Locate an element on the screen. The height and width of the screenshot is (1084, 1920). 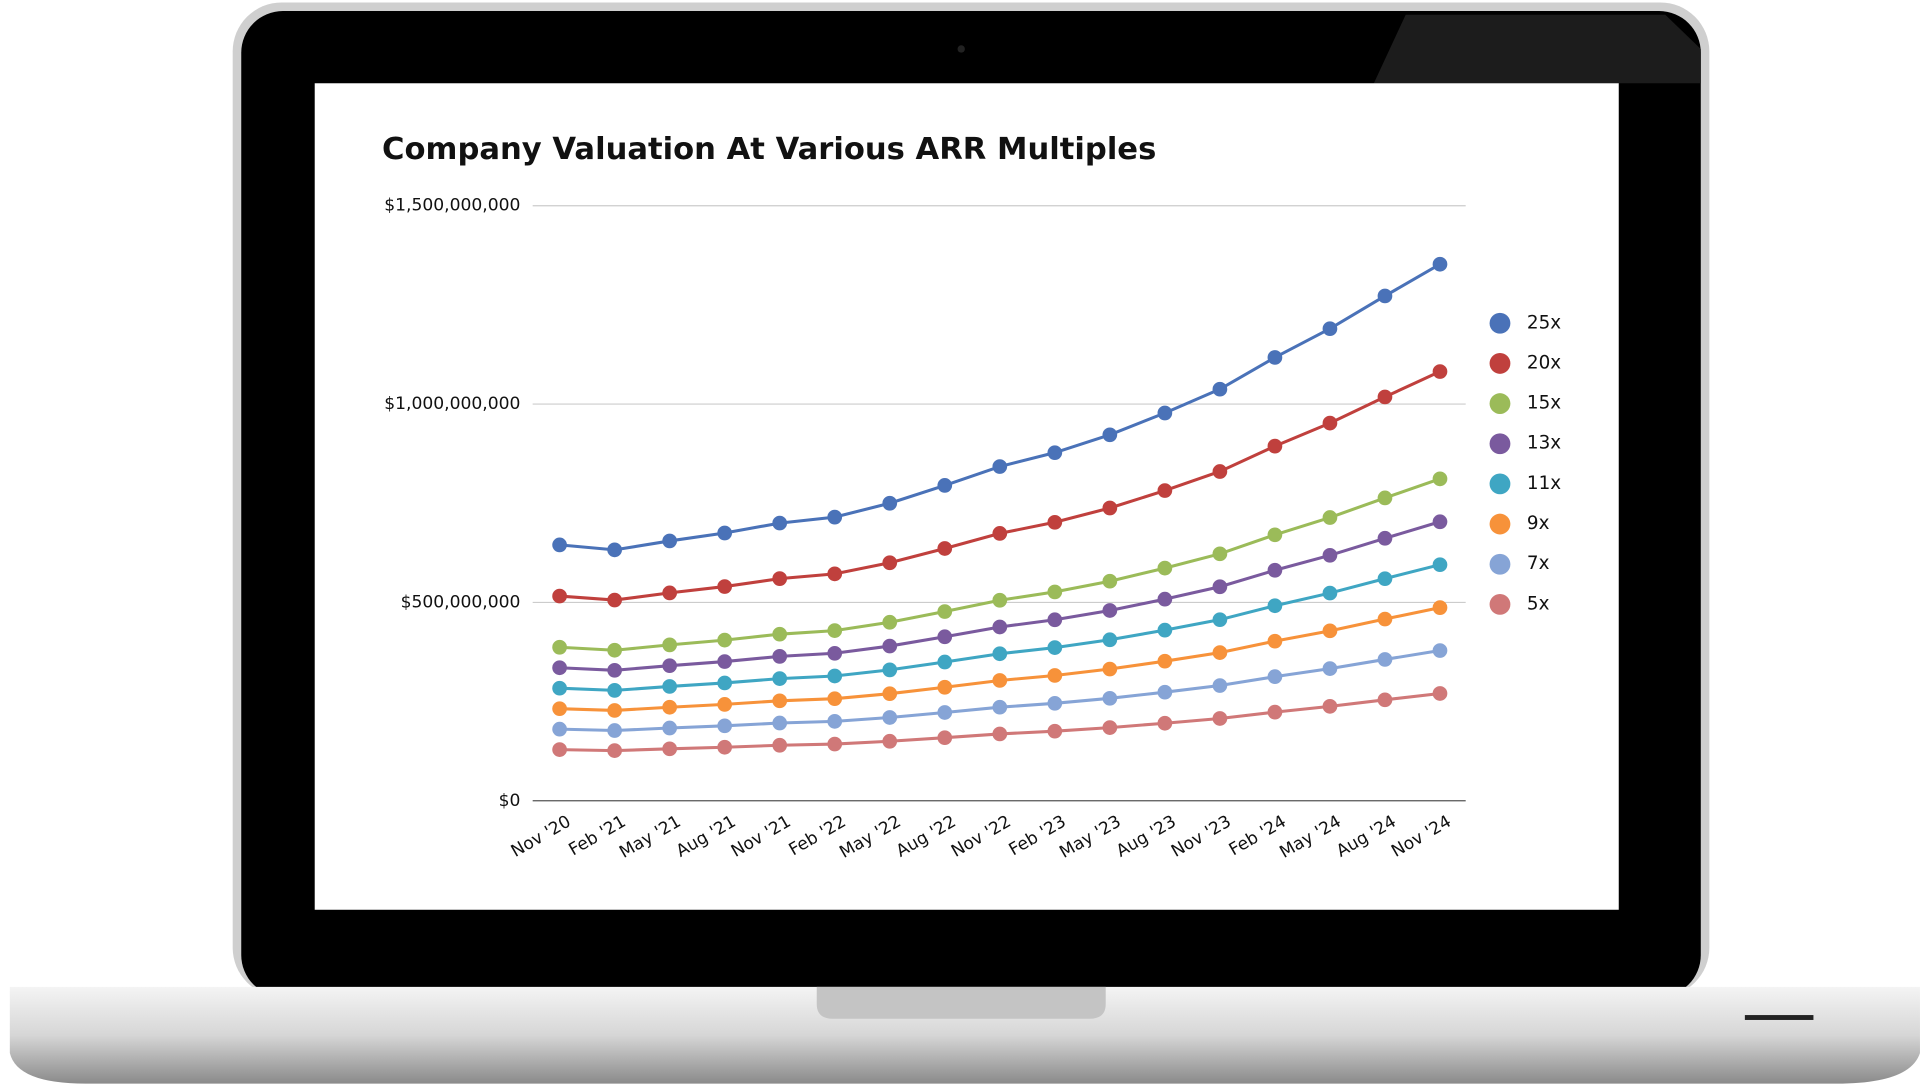
legend-label: 5x is located at coordinates (1538, 603).